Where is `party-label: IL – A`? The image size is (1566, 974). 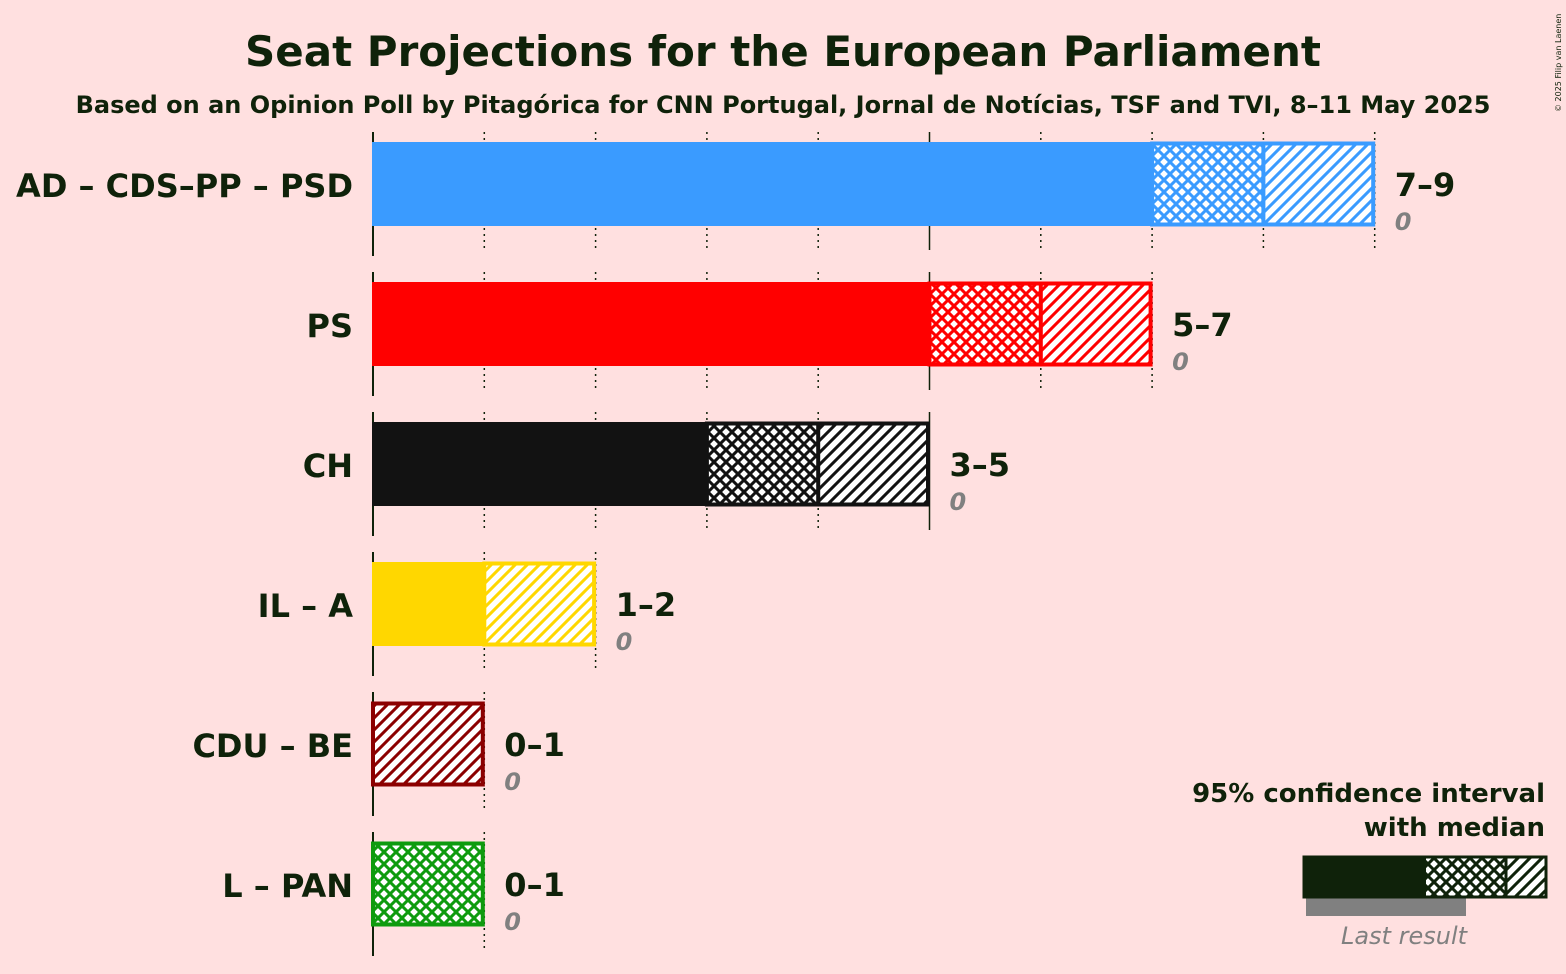 party-label: IL – A is located at coordinates (306, 606).